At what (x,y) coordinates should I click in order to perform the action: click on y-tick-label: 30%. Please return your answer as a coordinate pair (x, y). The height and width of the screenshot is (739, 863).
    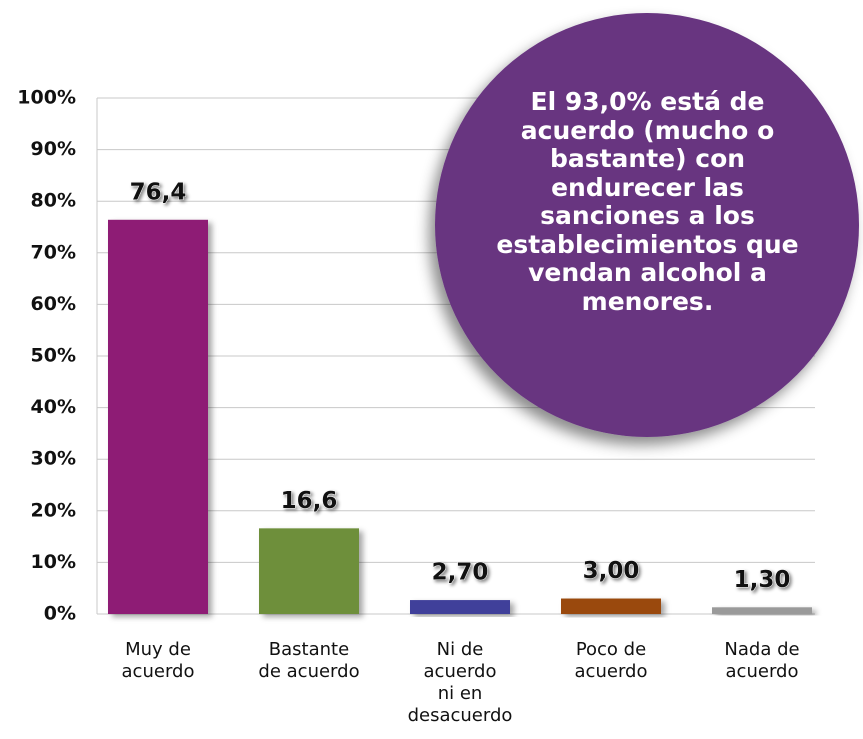
    Looking at the image, I should click on (53, 459).